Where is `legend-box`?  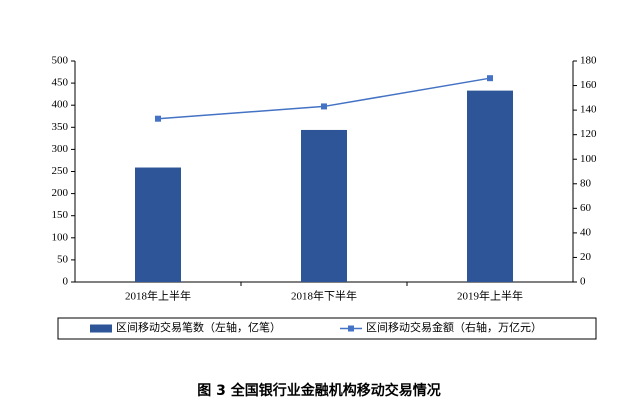
legend-box is located at coordinates (327, 328).